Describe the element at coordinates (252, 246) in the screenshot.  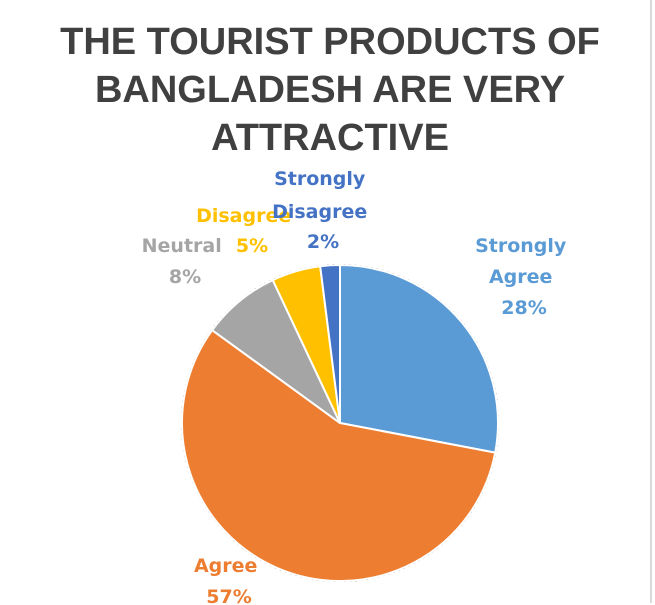
I see `label-disagree-value: 5%` at that location.